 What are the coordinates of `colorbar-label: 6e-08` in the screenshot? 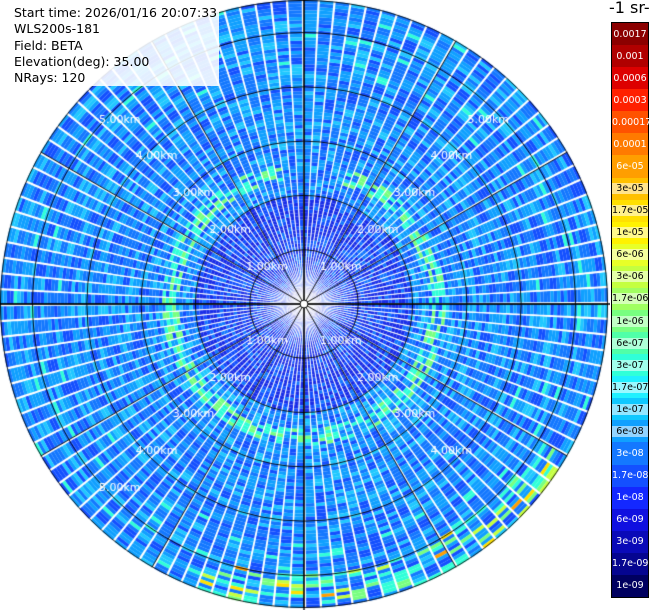 It's located at (630, 431).